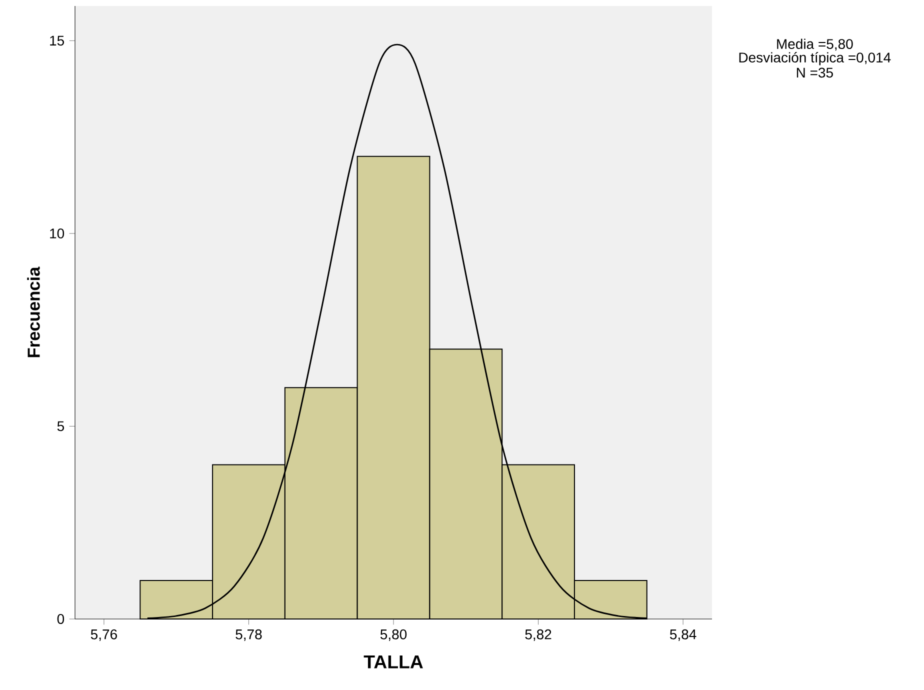 The height and width of the screenshot is (690, 924). What do you see at coordinates (57, 233) in the screenshot?
I see `y-tick-label: 10` at bounding box center [57, 233].